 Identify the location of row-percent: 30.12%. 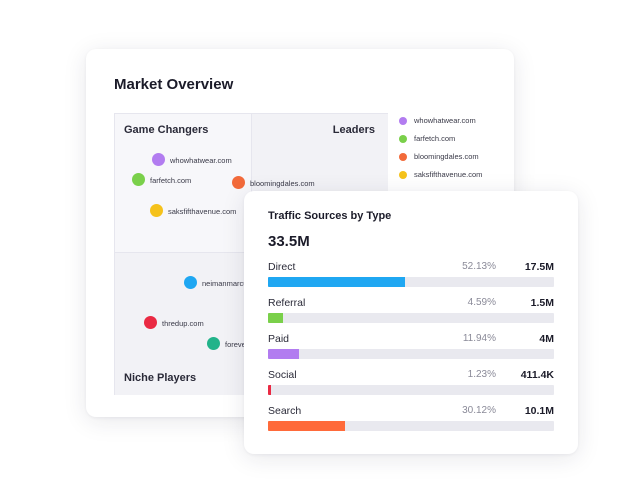
(479, 410).